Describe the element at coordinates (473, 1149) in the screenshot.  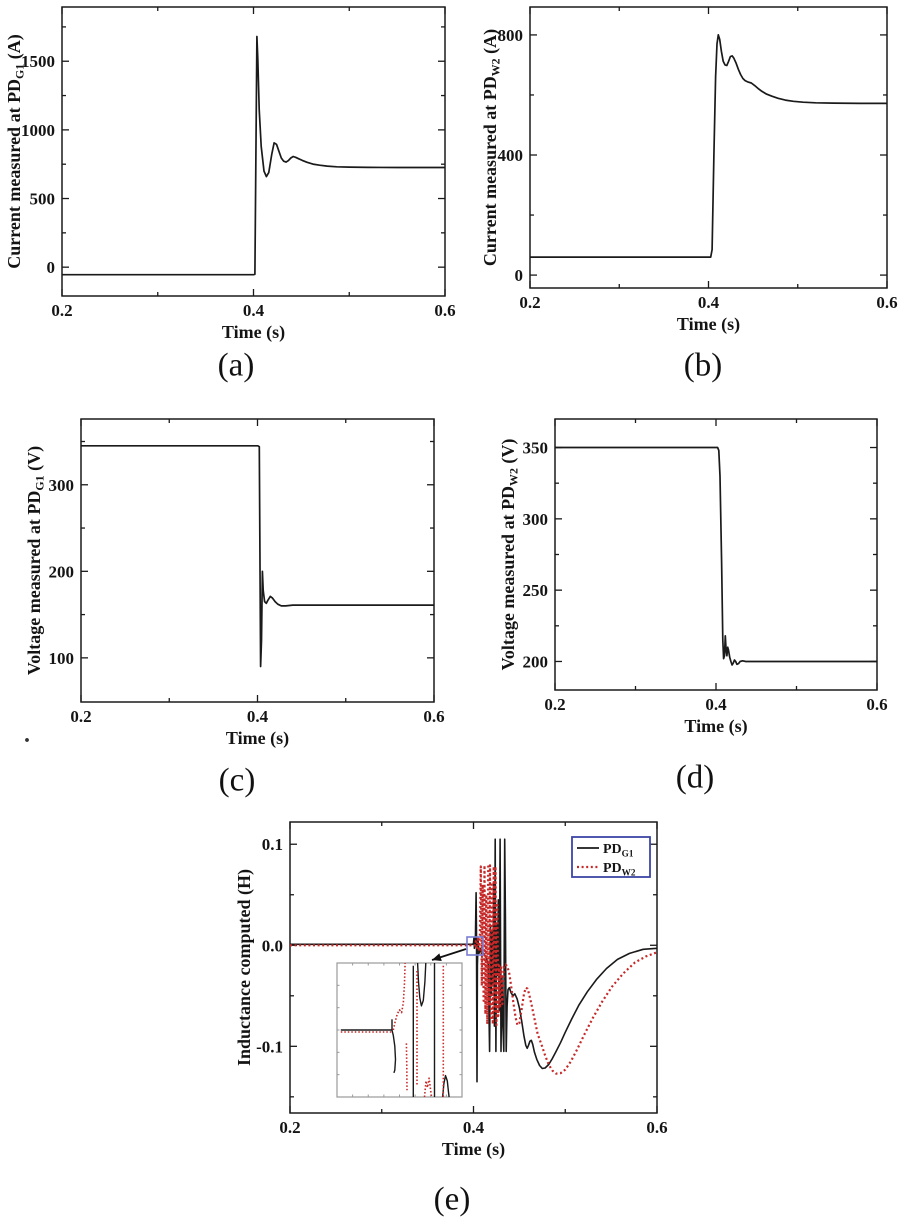
I see `chart-e-xlabel: Time (s)` at that location.